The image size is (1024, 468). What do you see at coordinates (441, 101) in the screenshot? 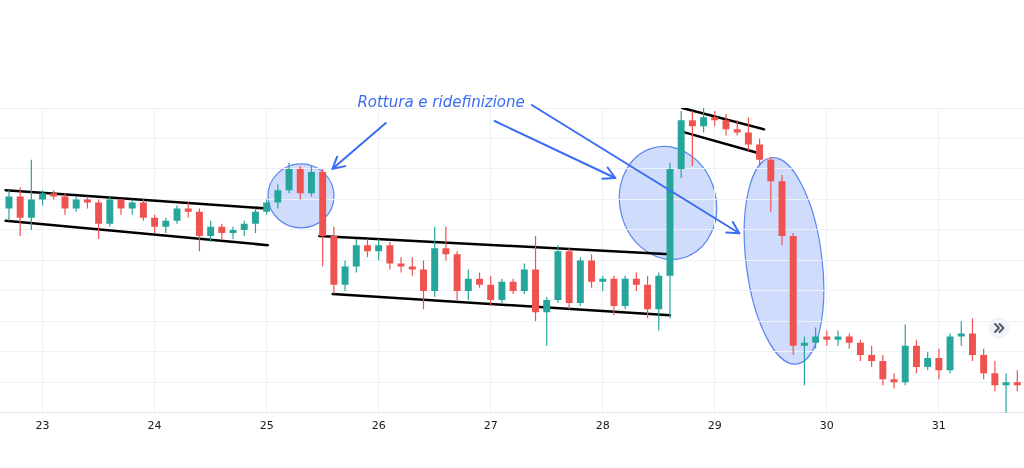
I see `annotation: Rottura e ridefinizione` at bounding box center [441, 101].